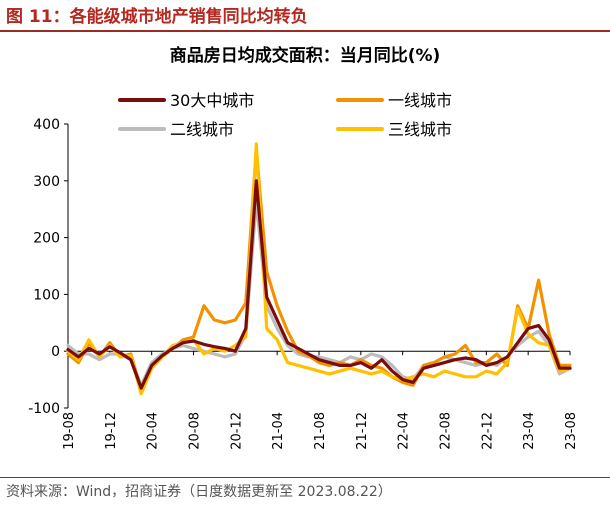 The width and height of the screenshot is (610, 509). What do you see at coordinates (446, 431) in the screenshot?
I see `x-tick-label: 22-08` at bounding box center [446, 431].